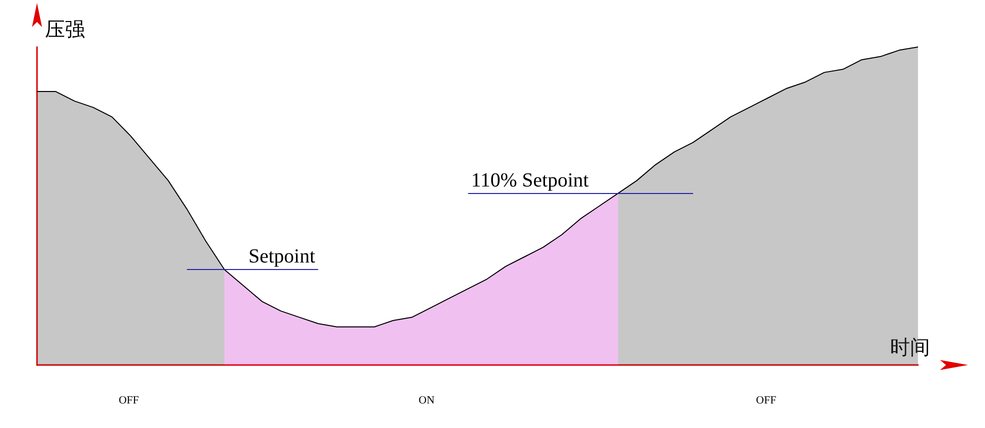  Describe the element at coordinates (910, 347) in the screenshot. I see `x-axis-title: 时间` at that location.